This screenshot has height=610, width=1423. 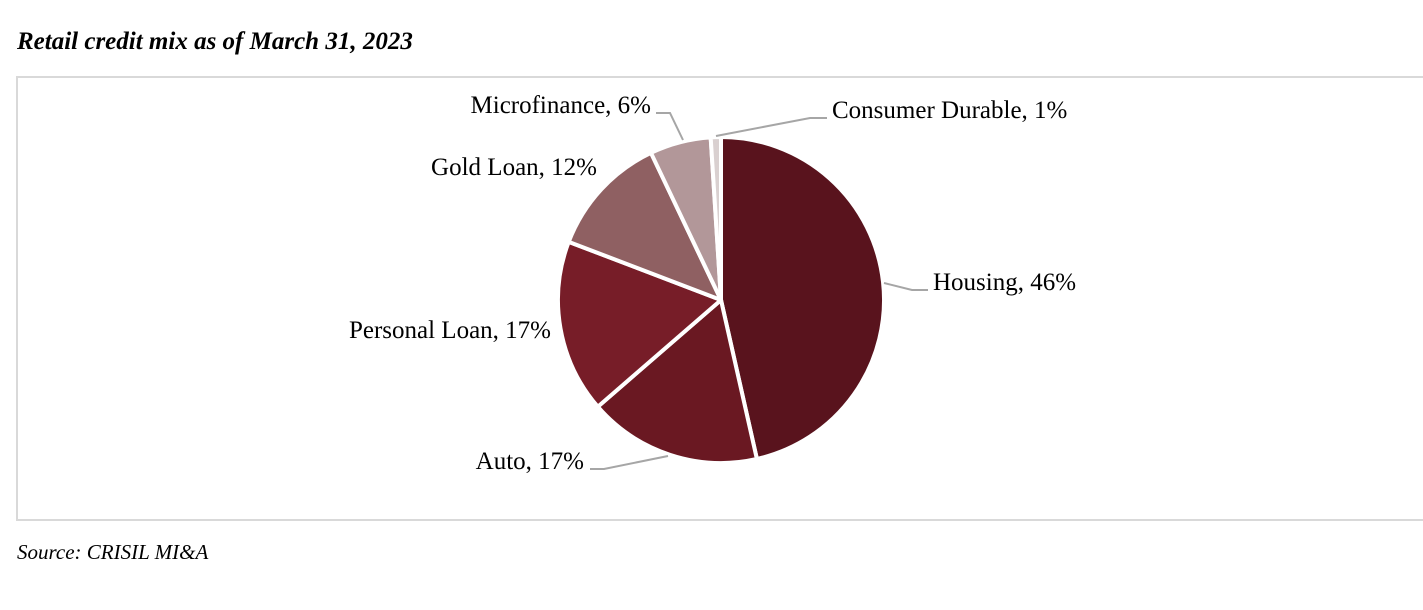 I want to click on leader-line-microfinance, so click(x=670, y=126).